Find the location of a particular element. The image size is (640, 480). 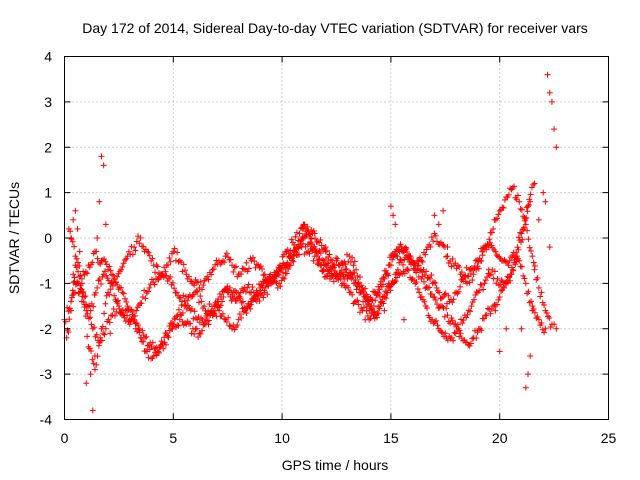

x-tick-labels: 0 5 10 15 20 25 is located at coordinates (339, 438).